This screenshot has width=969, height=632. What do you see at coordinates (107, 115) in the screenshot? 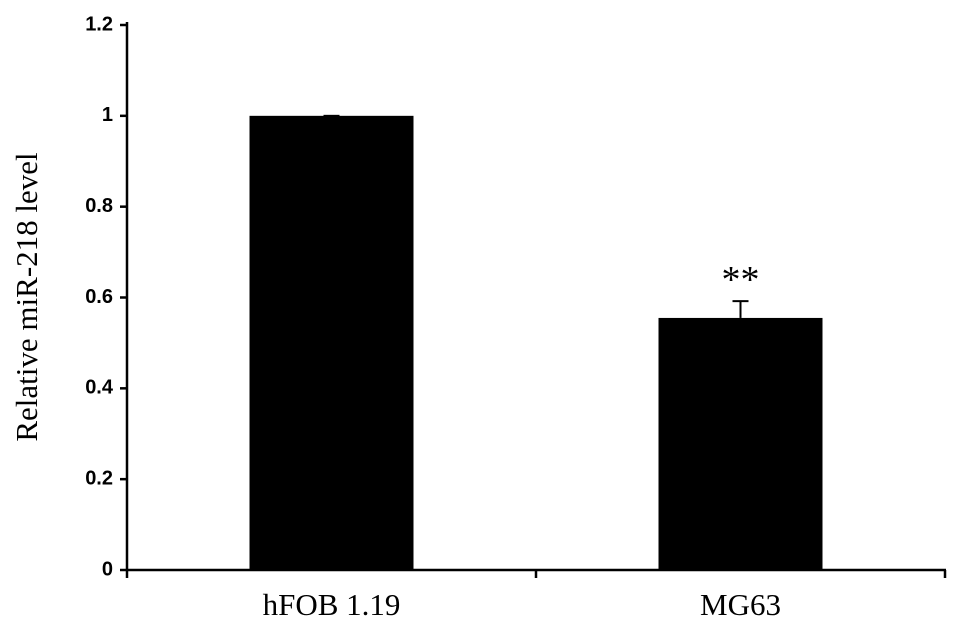
I see `y-tick-label: 1` at bounding box center [107, 115].